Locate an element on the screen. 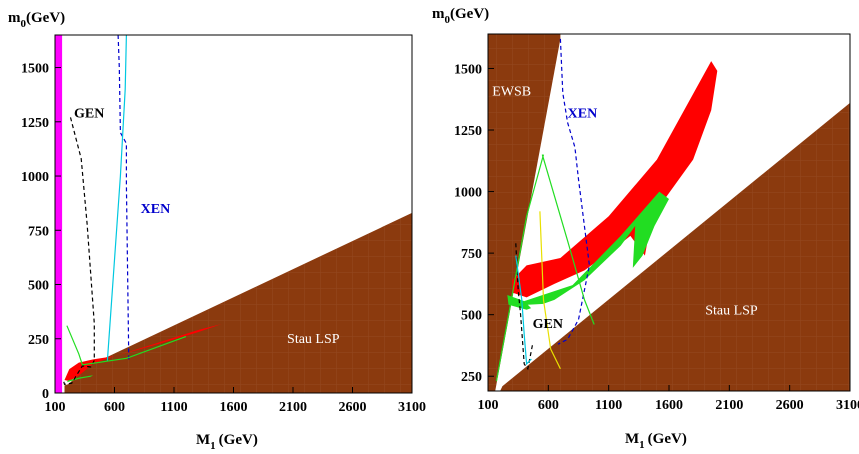 This screenshot has width=859, height=454. right-annotation-2: GEN is located at coordinates (548, 324).